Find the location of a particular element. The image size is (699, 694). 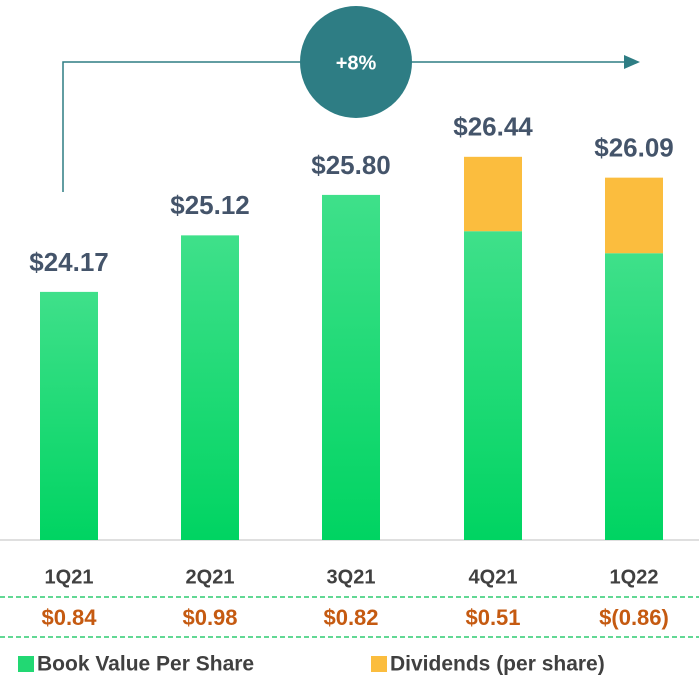

legend-label: Book Value Per Share is located at coordinates (145, 664).